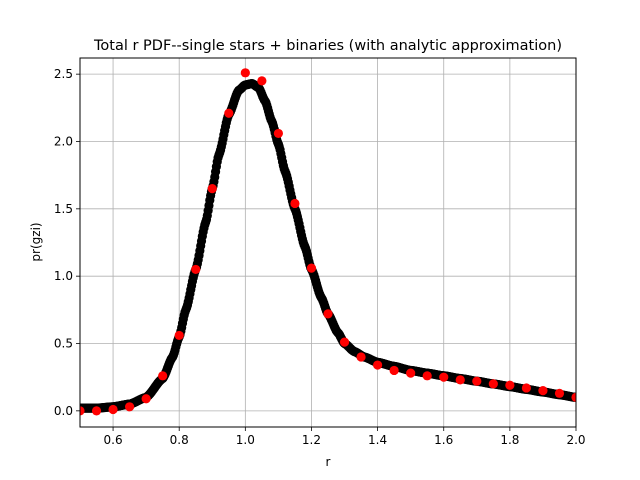 The height and width of the screenshot is (480, 640). Describe the element at coordinates (36, 241) in the screenshot. I see `y-axis-label: pr(gzi)` at that location.